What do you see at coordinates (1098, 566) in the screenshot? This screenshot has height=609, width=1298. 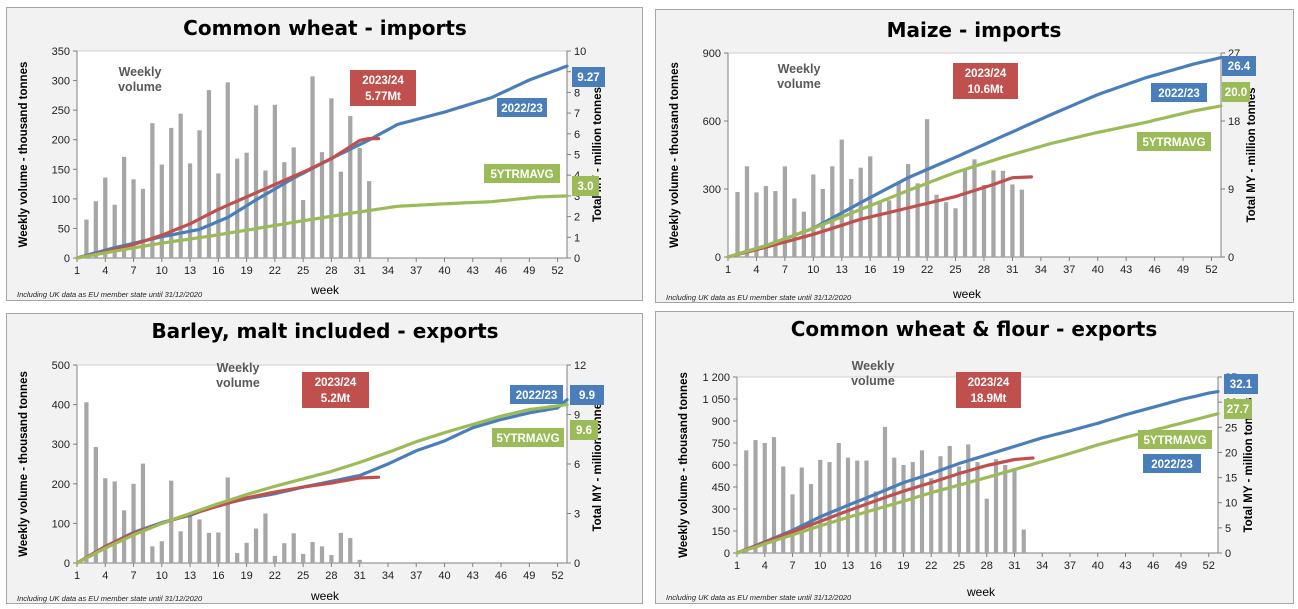 I see `x-tick-label: 40` at bounding box center [1098, 566].